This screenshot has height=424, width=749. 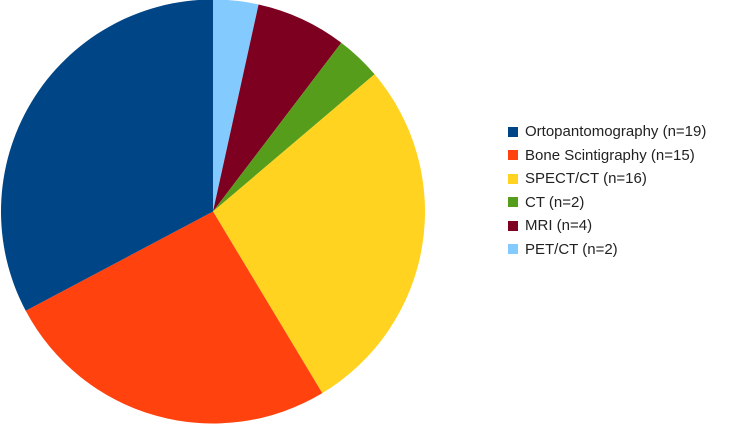 I want to click on pie-slice-mri, so click(x=277, y=108).